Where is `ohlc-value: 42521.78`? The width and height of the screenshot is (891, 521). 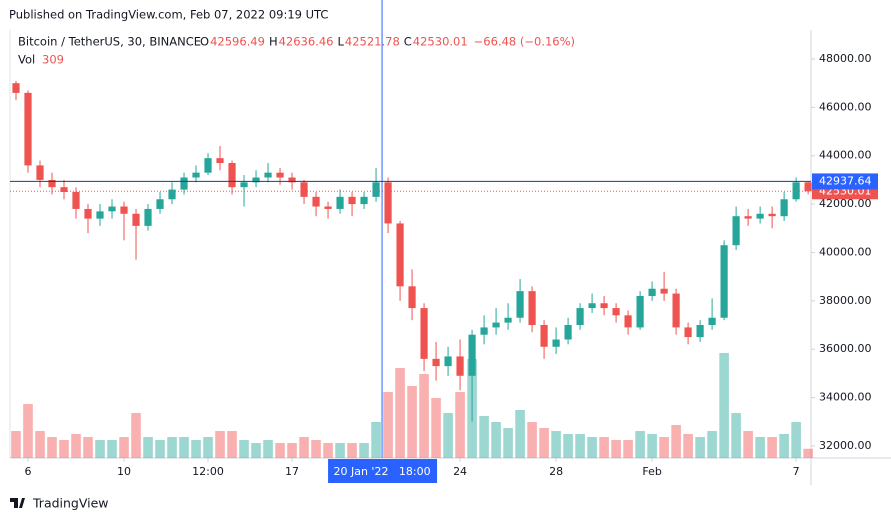 ohlc-value: 42521.78 is located at coordinates (372, 42).